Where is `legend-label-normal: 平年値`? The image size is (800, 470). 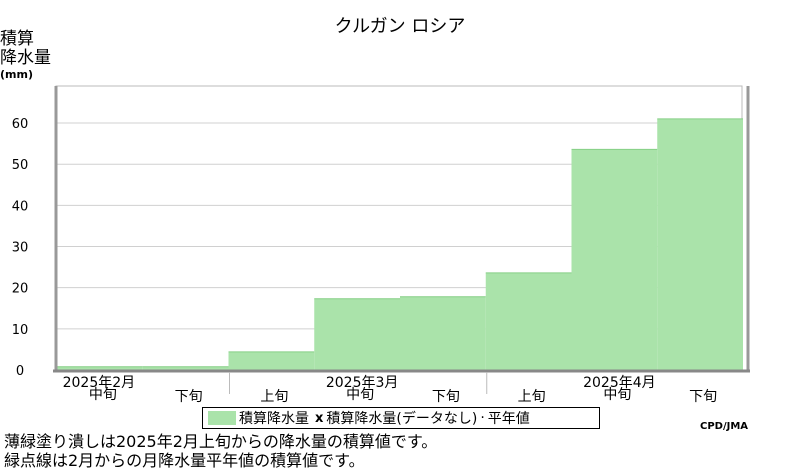
legend-label-normal: 平年値 is located at coordinates (508, 419).